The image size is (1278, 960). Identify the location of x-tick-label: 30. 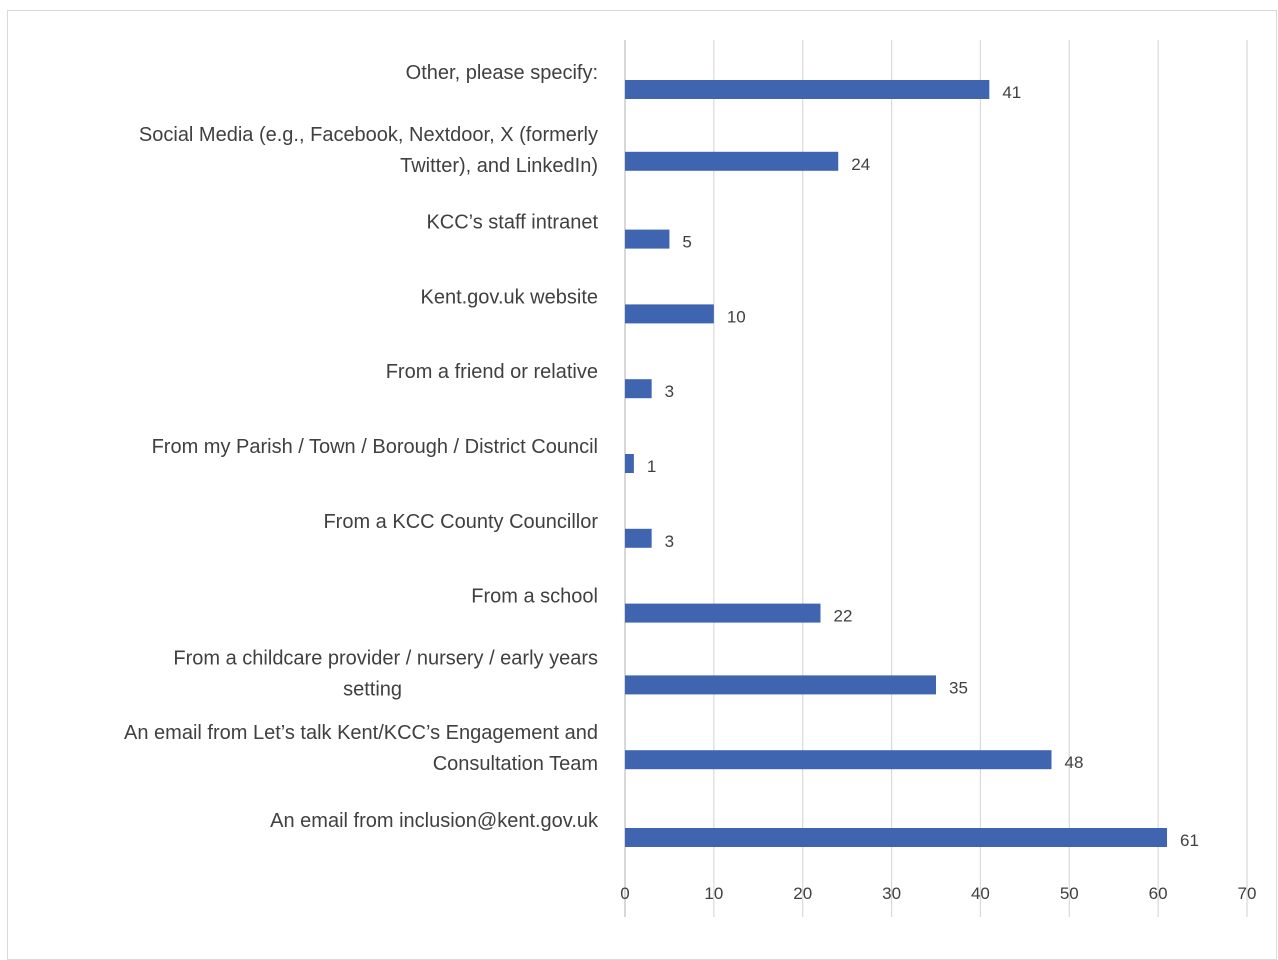
(891, 893).